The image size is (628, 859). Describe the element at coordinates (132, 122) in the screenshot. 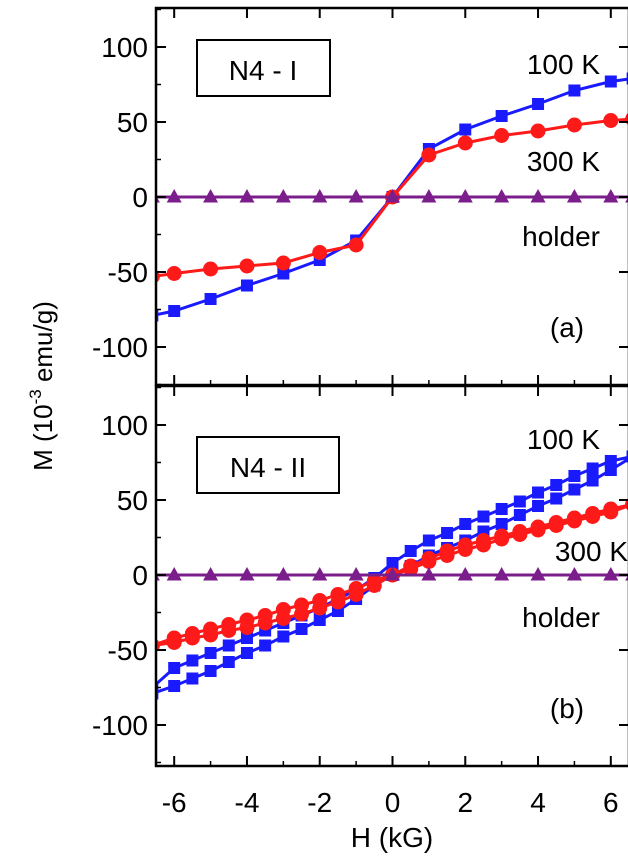

I see `panel-a-y-tick-label: 50` at that location.